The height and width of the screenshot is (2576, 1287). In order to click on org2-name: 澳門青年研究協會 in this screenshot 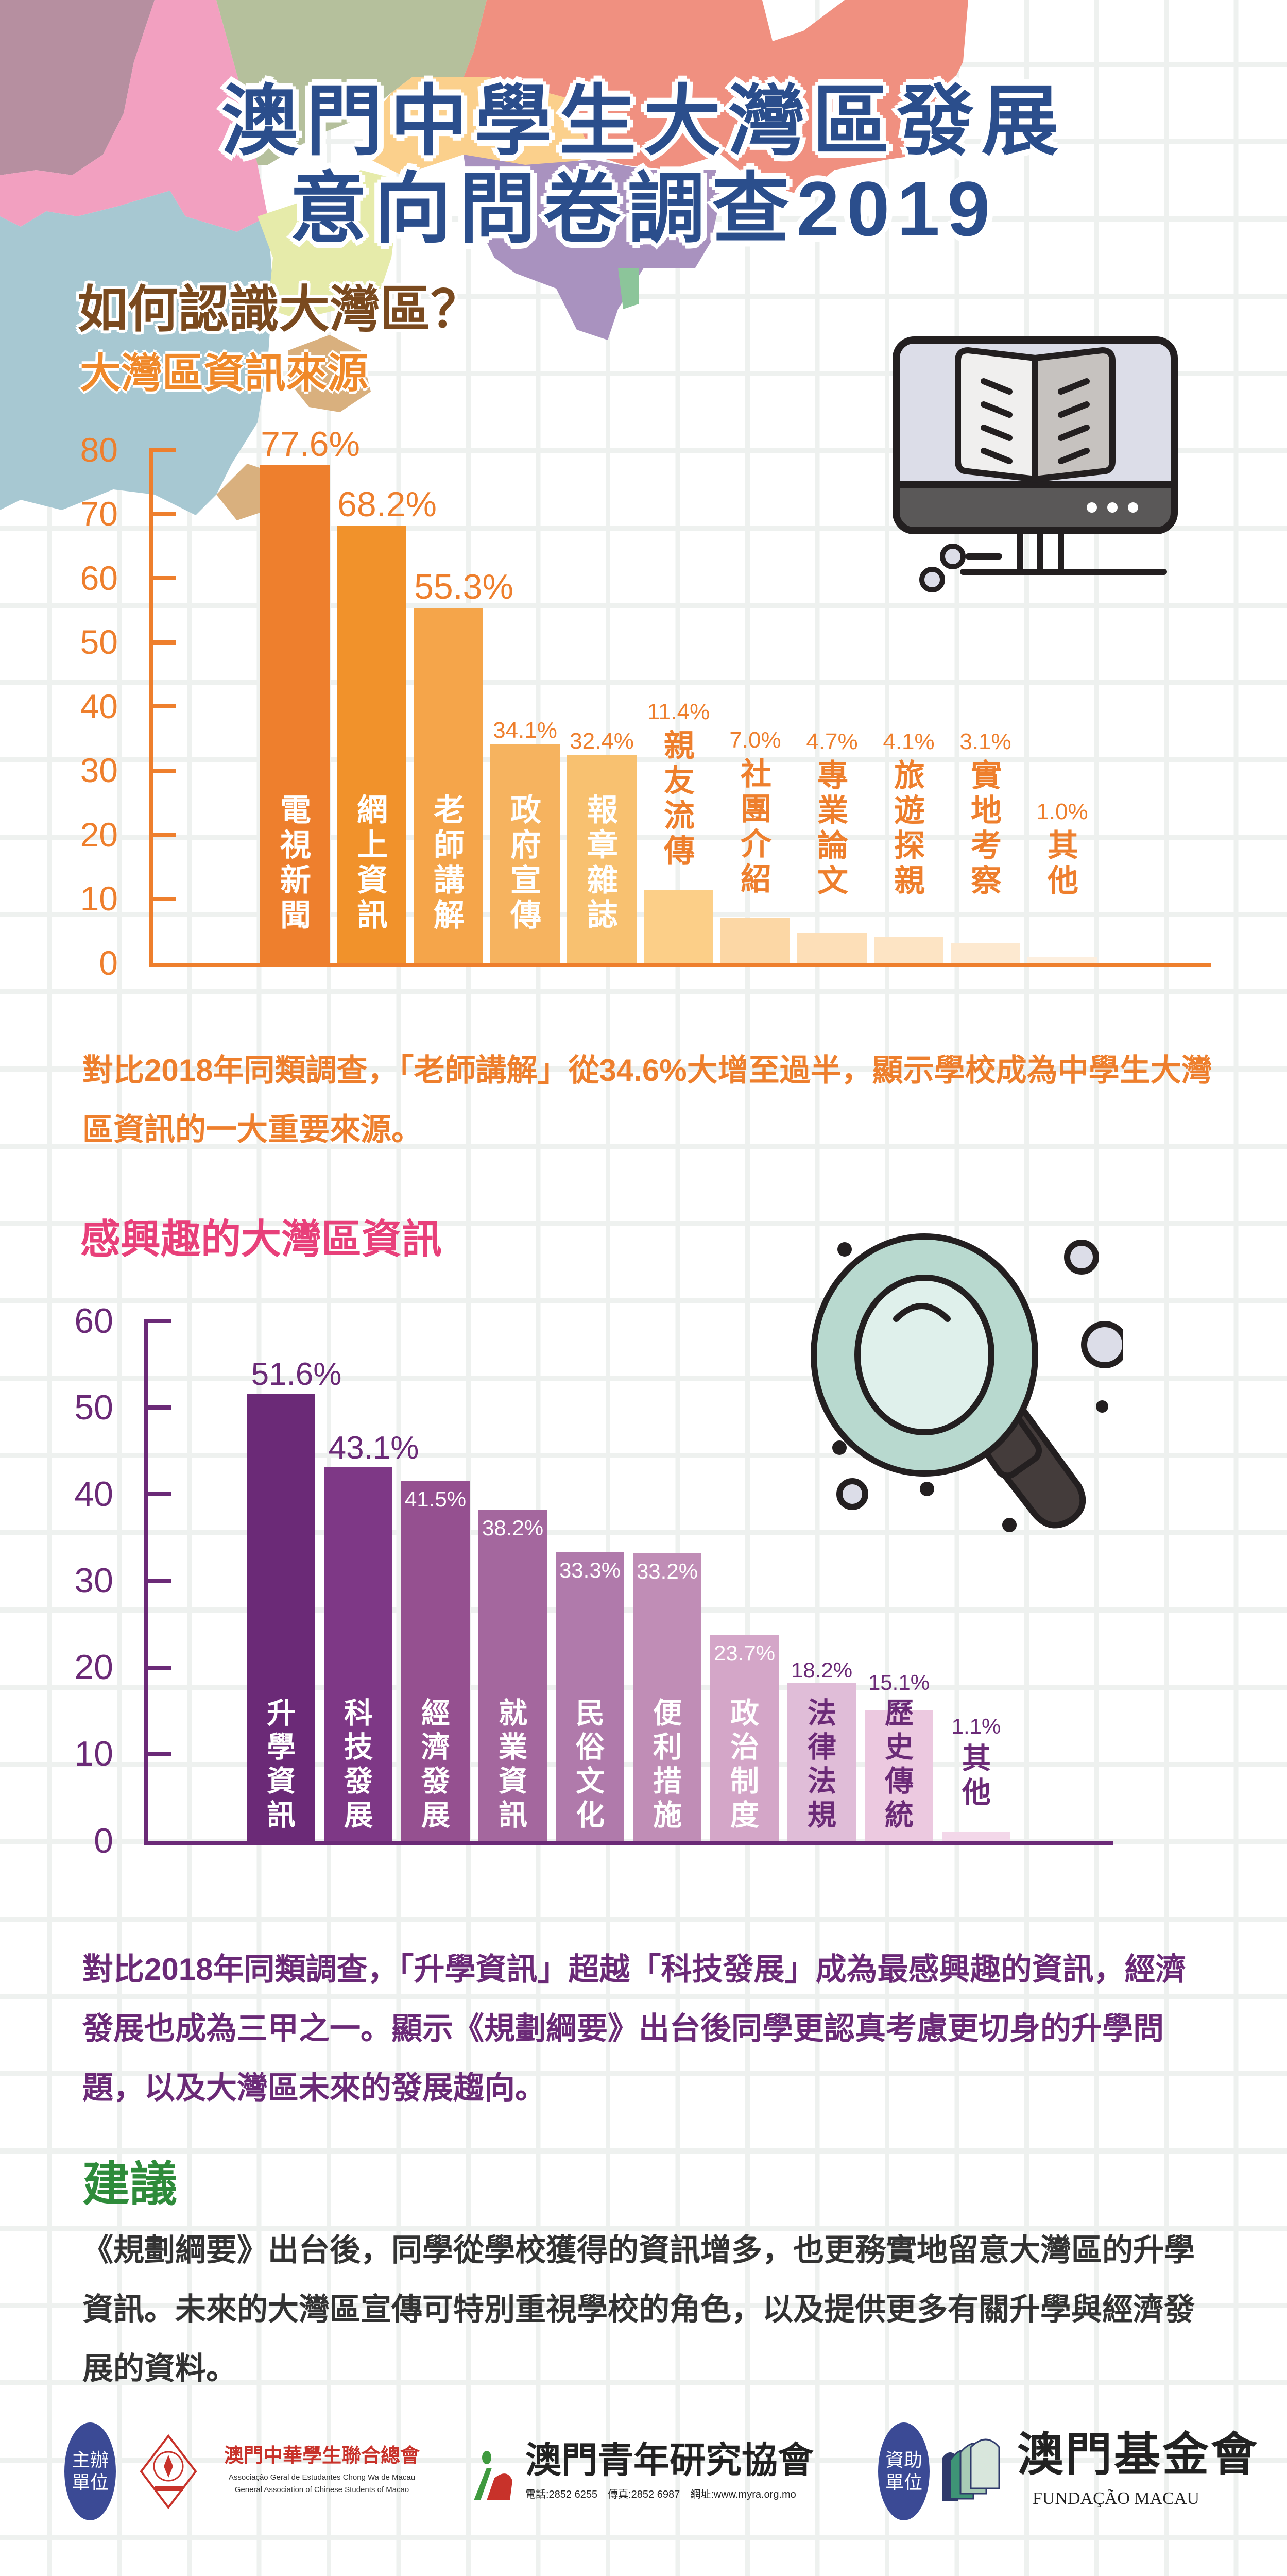, I will do `click(669, 2460)`.